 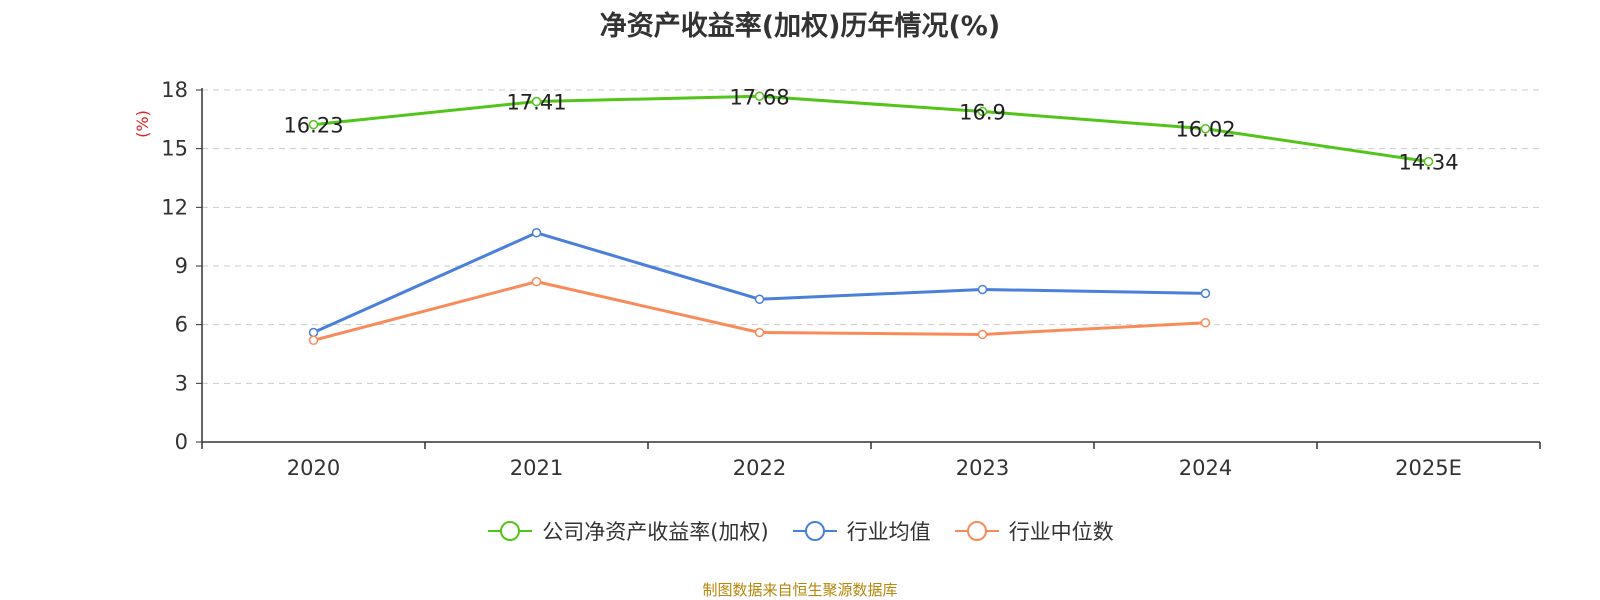 What do you see at coordinates (655, 532) in the screenshot?
I see `legend-label-company-roe: 公司净资产收益率(加权)` at bounding box center [655, 532].